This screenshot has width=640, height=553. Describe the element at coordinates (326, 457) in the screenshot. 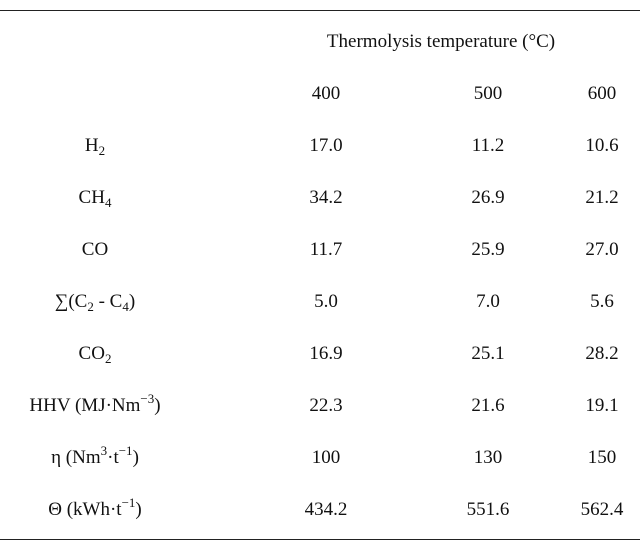

I see `table-cell: 100` at that location.